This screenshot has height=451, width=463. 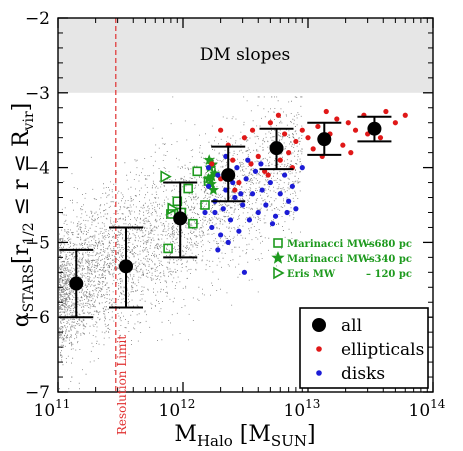 I want to click on band-label: DM slopes, so click(x=245, y=55).